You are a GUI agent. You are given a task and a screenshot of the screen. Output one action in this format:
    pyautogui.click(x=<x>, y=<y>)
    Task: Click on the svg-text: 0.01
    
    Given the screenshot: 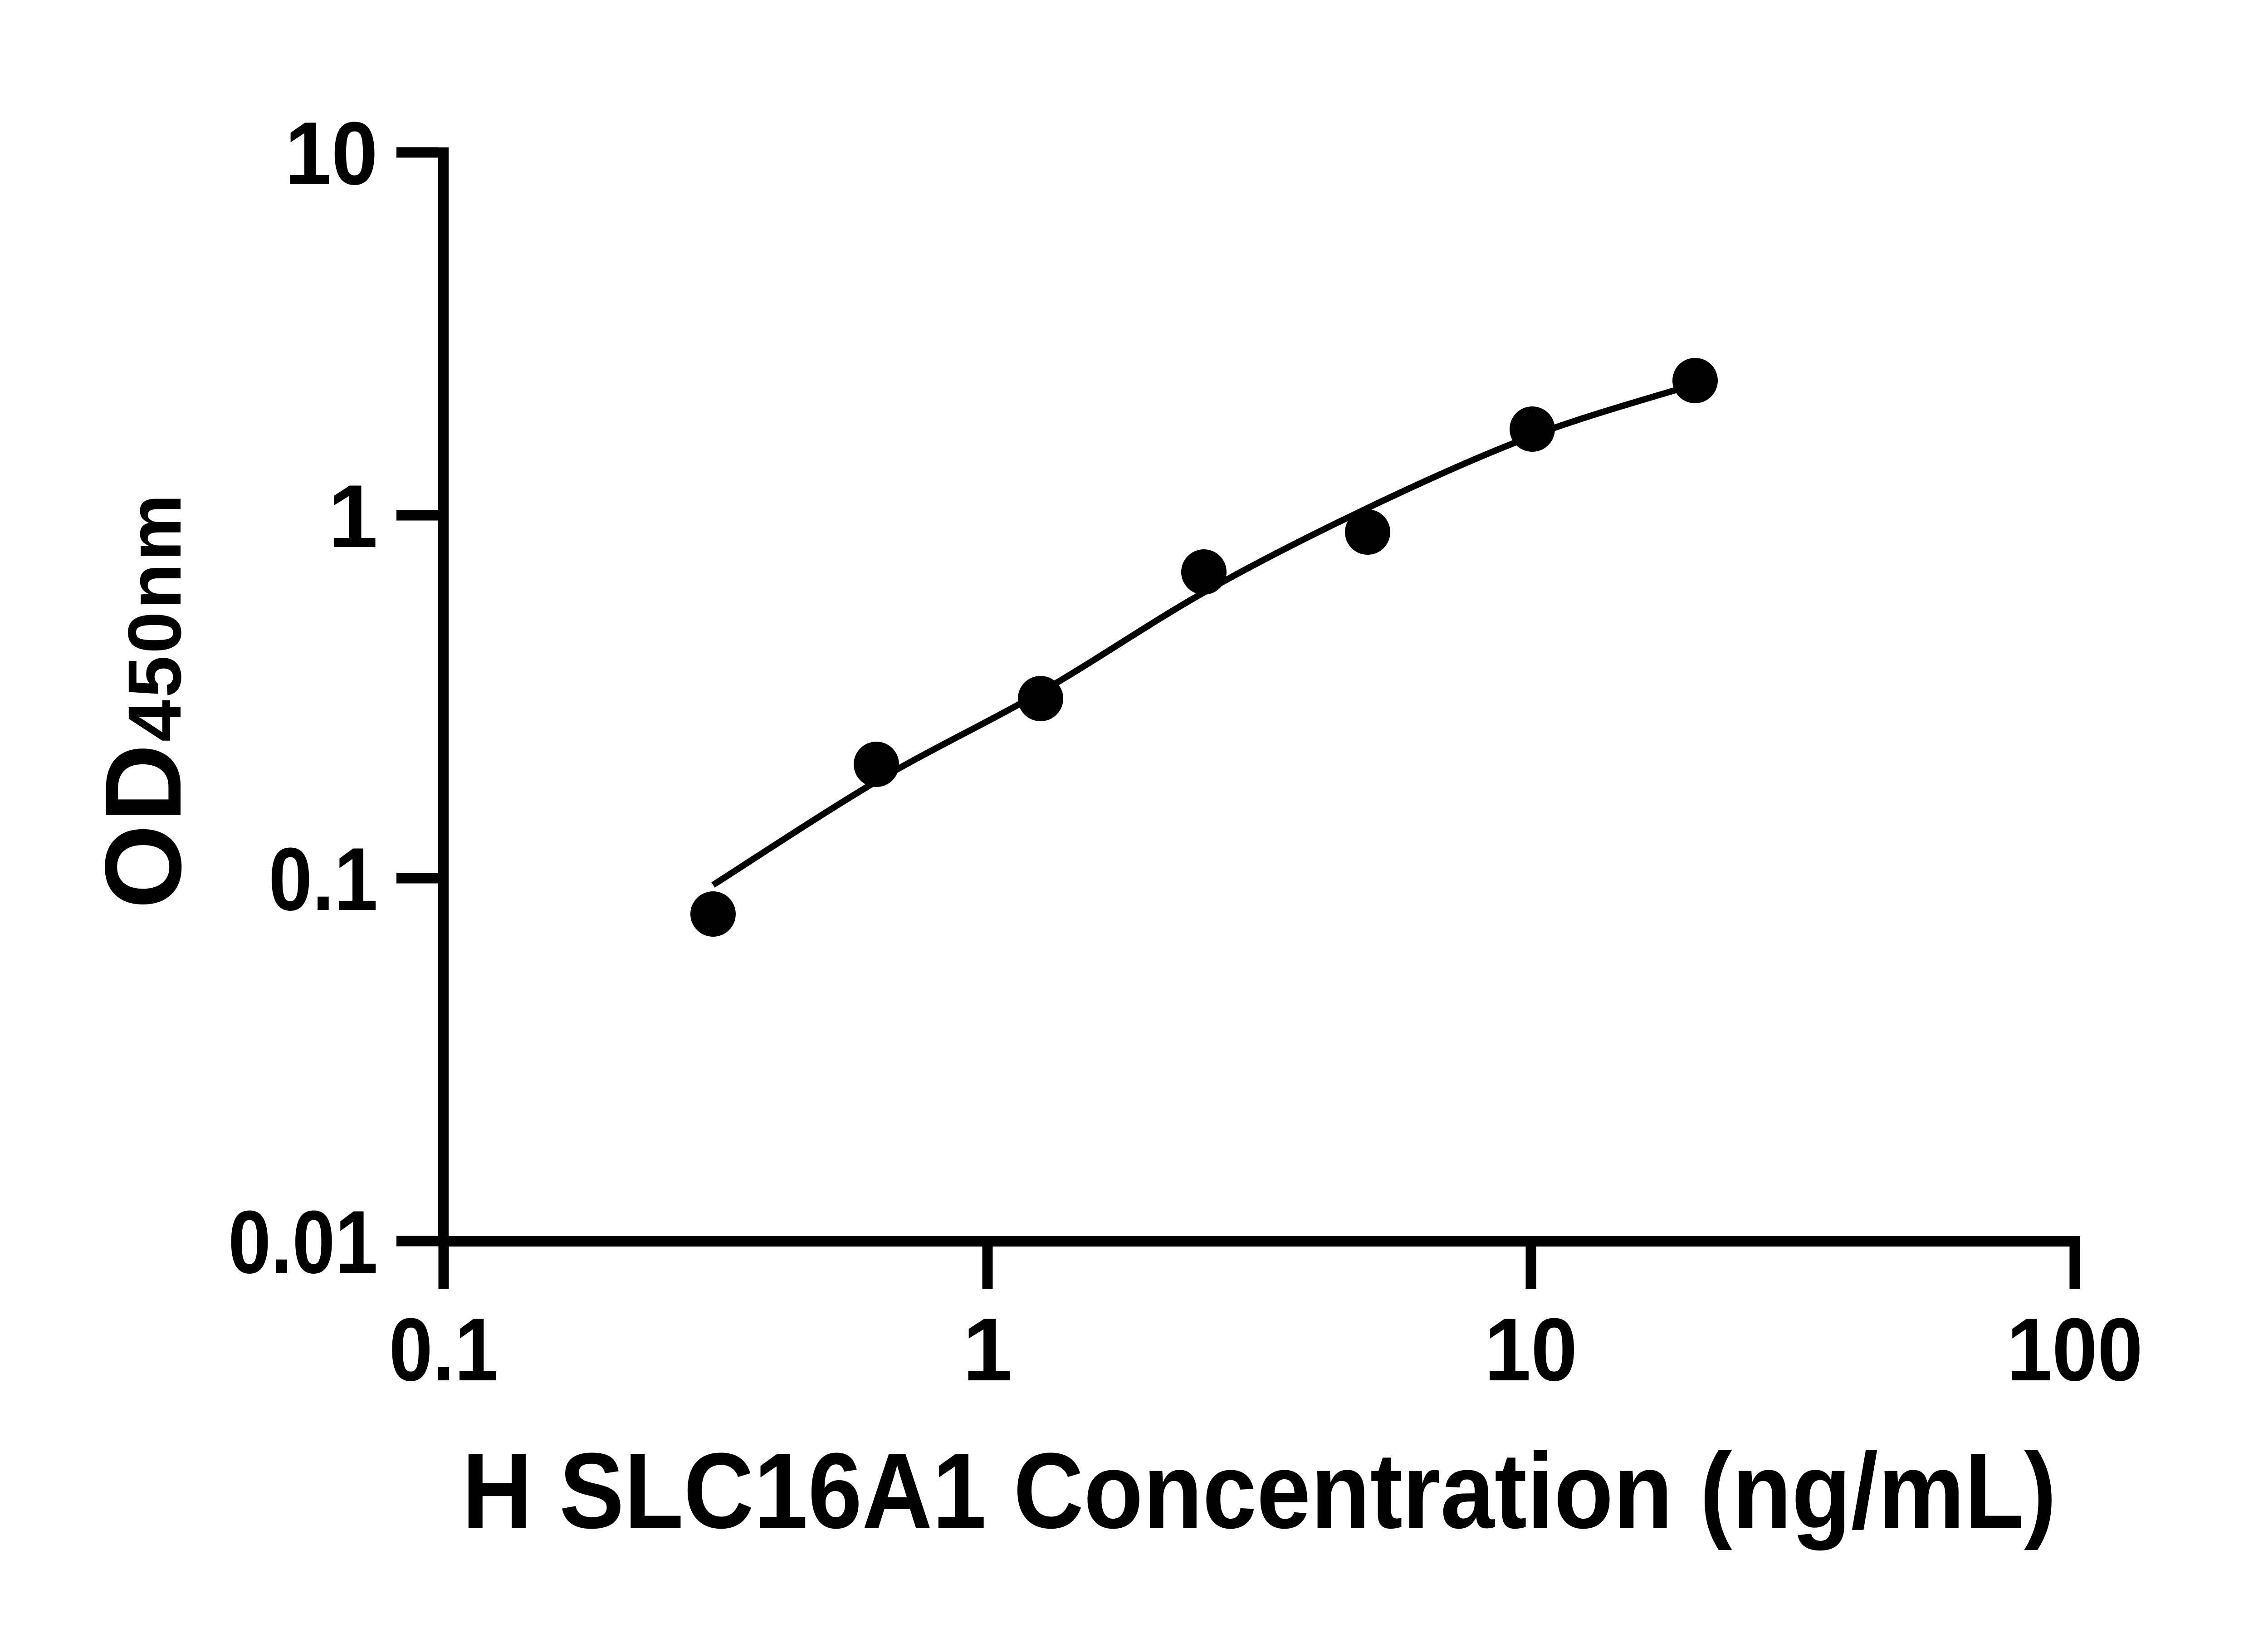 What is the action you would take?
    pyautogui.click(x=303, y=1242)
    